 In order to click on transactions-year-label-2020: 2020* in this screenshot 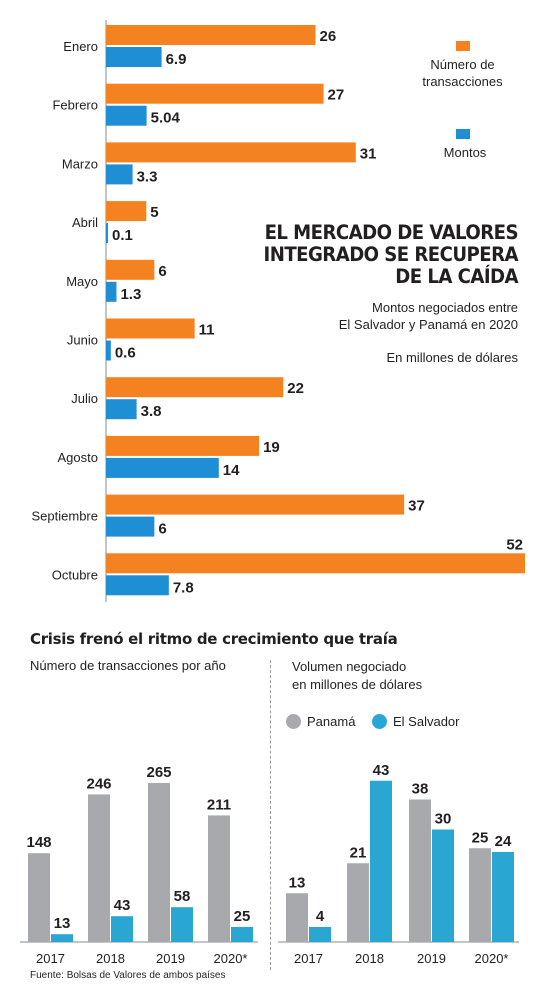, I will do `click(231, 958)`.